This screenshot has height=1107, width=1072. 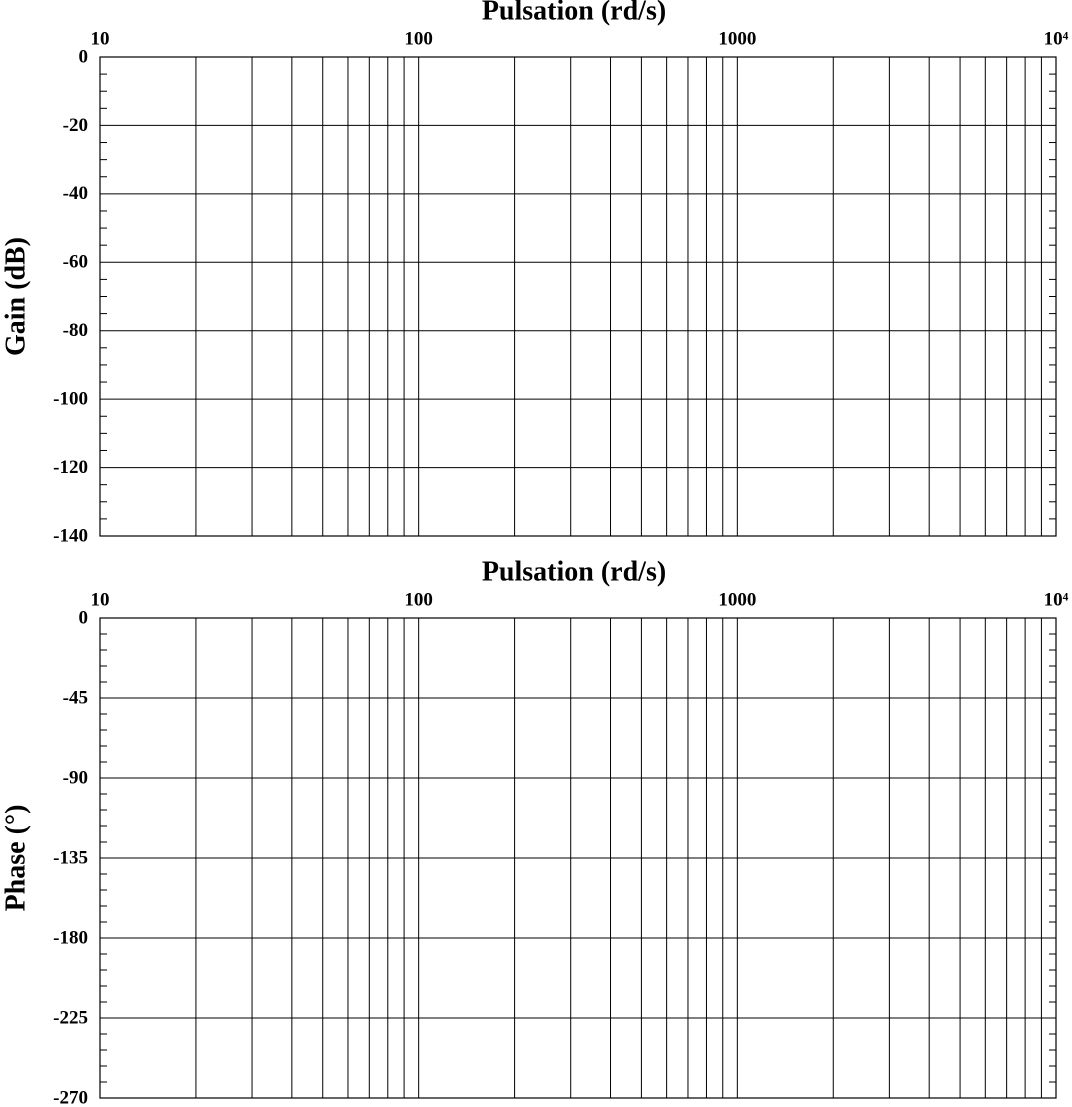 I want to click on y-tick-label: -180, so click(x=70, y=937).